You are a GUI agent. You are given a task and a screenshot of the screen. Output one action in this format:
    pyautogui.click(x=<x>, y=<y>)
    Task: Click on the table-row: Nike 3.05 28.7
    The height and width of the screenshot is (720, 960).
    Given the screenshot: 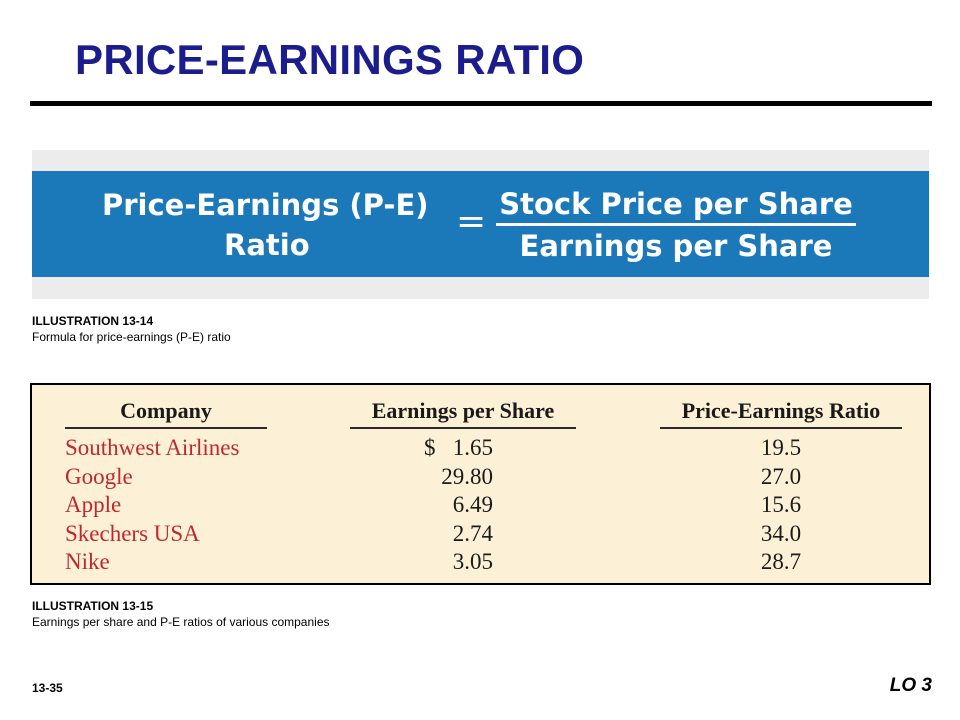 What is the action you would take?
    pyautogui.click(x=480, y=562)
    